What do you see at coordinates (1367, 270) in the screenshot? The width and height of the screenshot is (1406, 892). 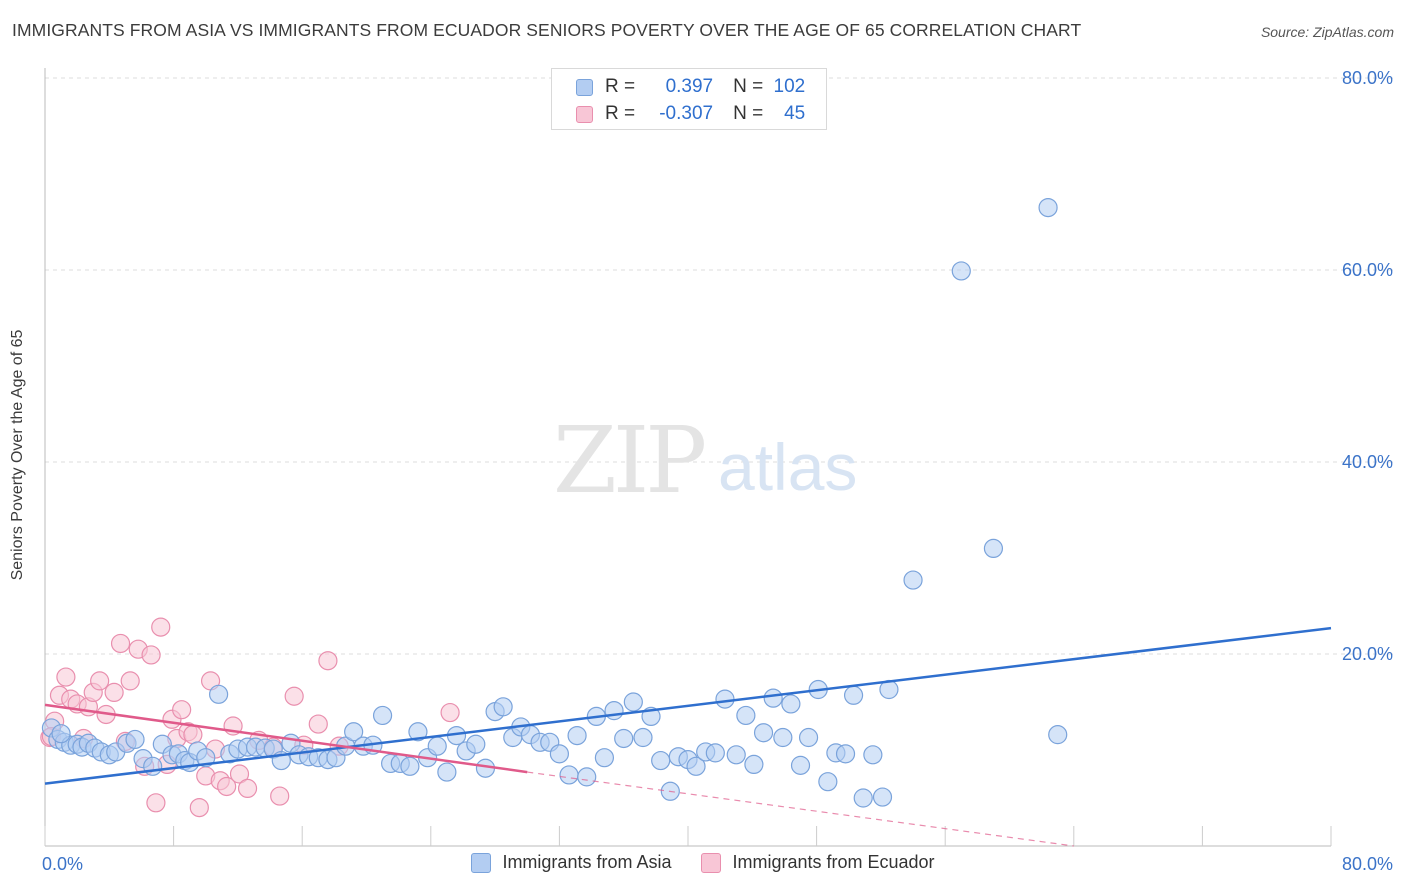 I see `y-tick-label: 60.0%` at bounding box center [1367, 270].